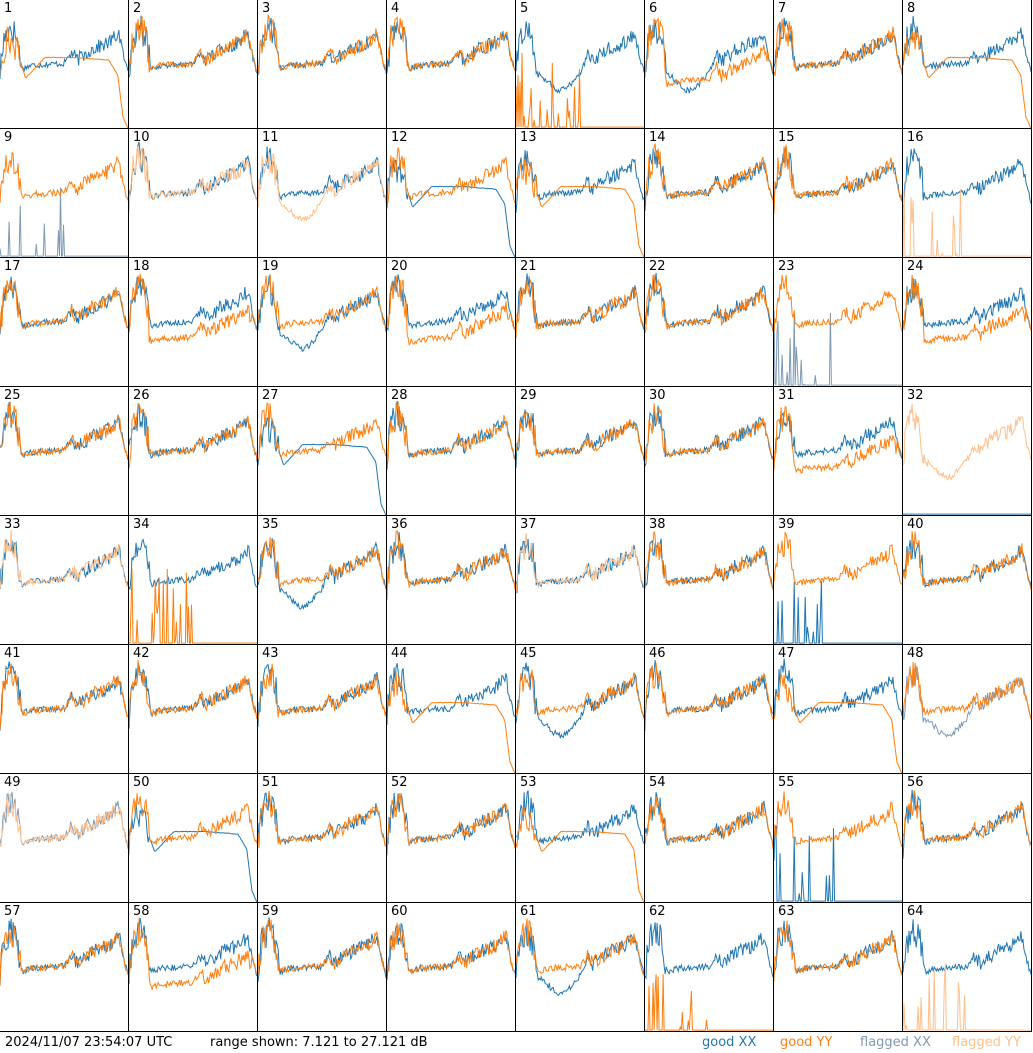 The width and height of the screenshot is (1033, 1053). I want to click on antenna-panel: 7, so click(838, 64).